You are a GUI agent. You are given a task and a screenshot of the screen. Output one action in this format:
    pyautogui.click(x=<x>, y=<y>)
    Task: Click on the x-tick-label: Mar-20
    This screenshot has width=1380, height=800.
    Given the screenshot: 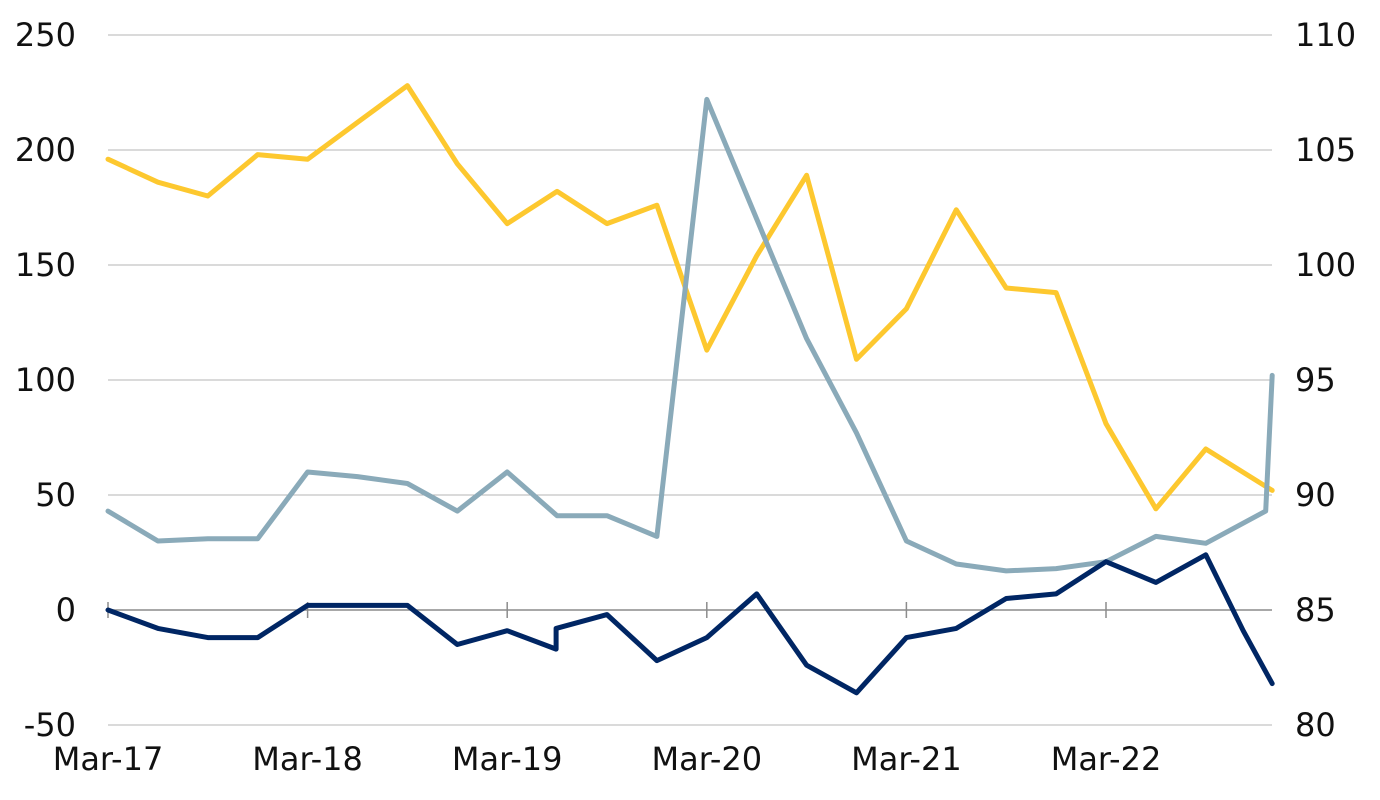 What is the action you would take?
    pyautogui.click(x=707, y=759)
    